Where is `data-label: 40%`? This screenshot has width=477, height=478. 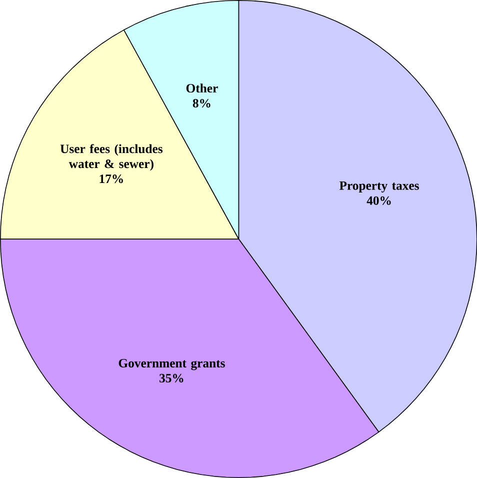
data-label: 40% is located at coordinates (378, 200).